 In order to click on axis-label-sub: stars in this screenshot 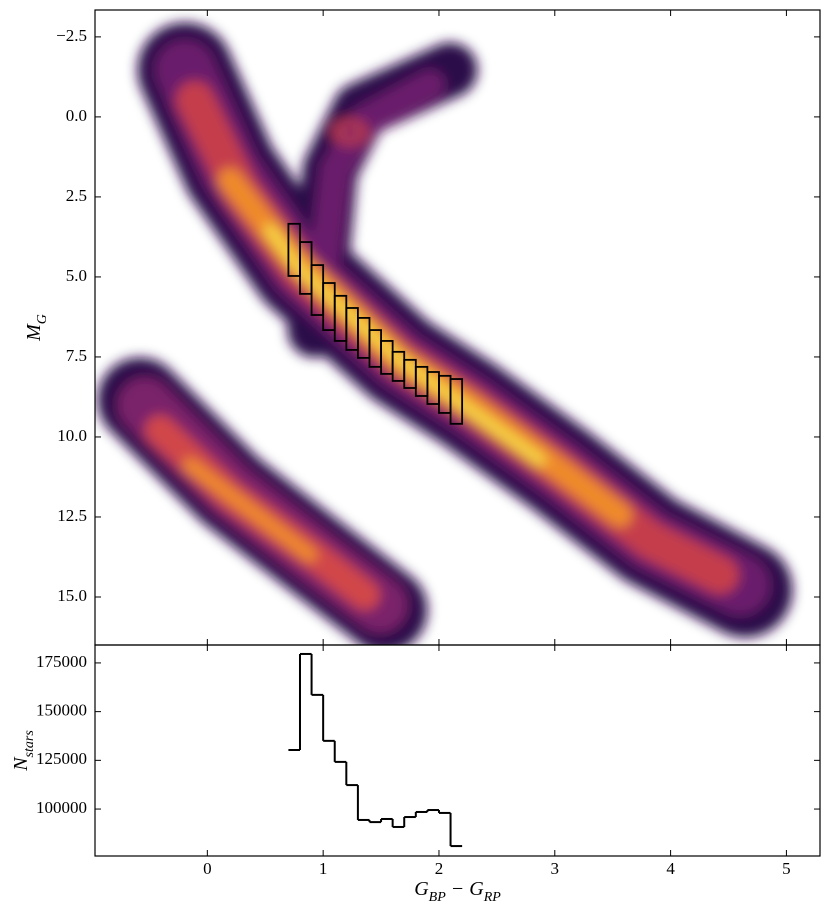, I will do `click(29, 744)`.